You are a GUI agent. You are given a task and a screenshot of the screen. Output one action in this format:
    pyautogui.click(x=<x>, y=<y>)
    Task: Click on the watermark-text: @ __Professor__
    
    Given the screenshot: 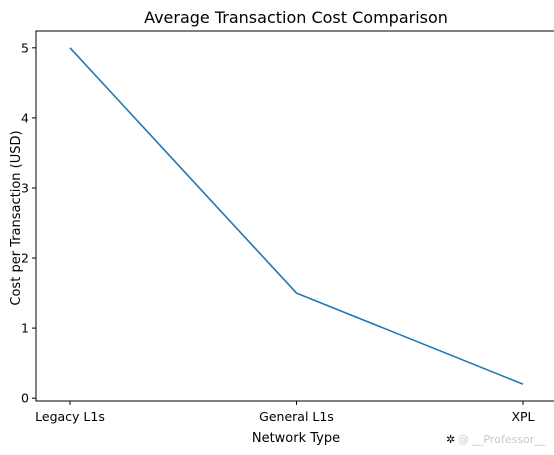 What is the action you would take?
    pyautogui.click(x=502, y=439)
    